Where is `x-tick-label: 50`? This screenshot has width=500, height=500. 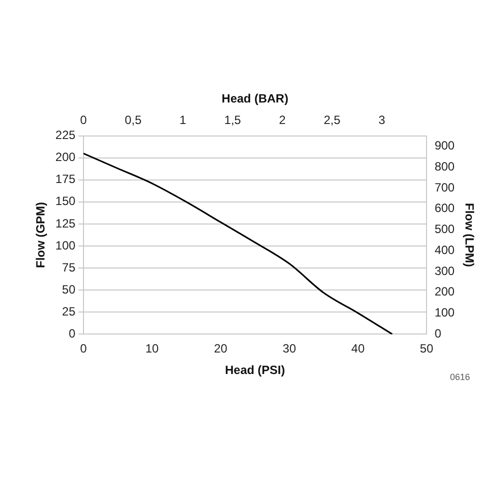 x-tick-label: 50 is located at coordinates (427, 349).